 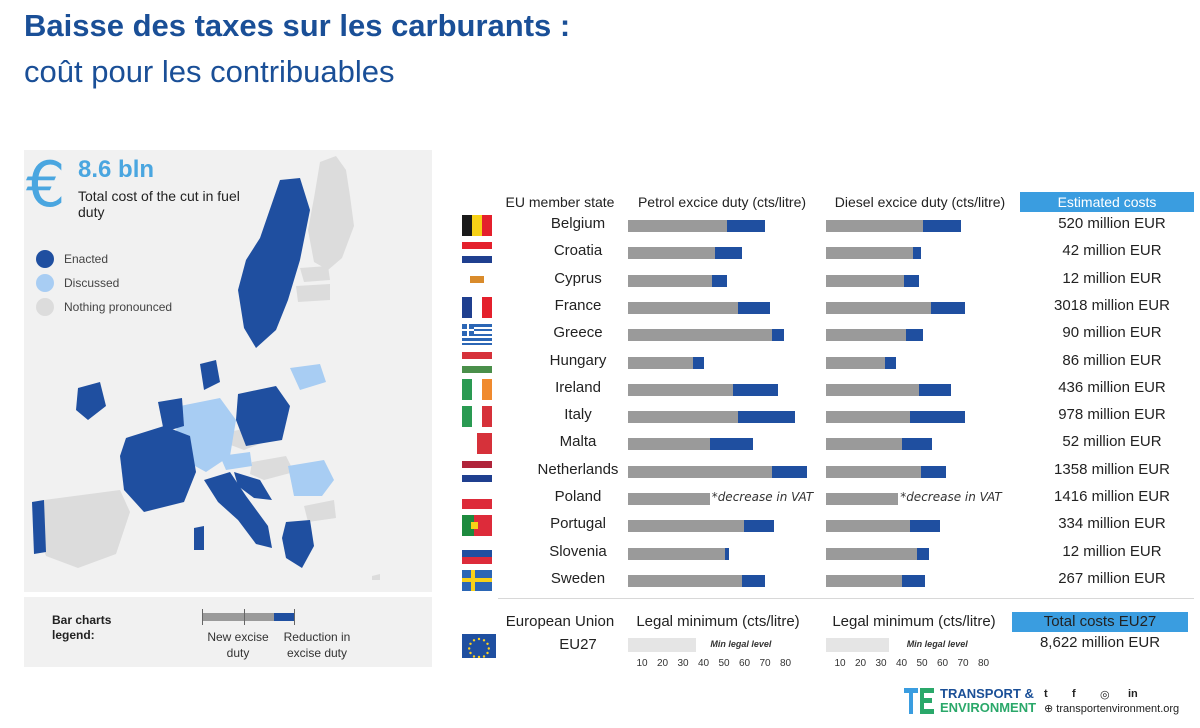 What do you see at coordinates (477, 580) in the screenshot?
I see `sweden-flag-icon` at bounding box center [477, 580].